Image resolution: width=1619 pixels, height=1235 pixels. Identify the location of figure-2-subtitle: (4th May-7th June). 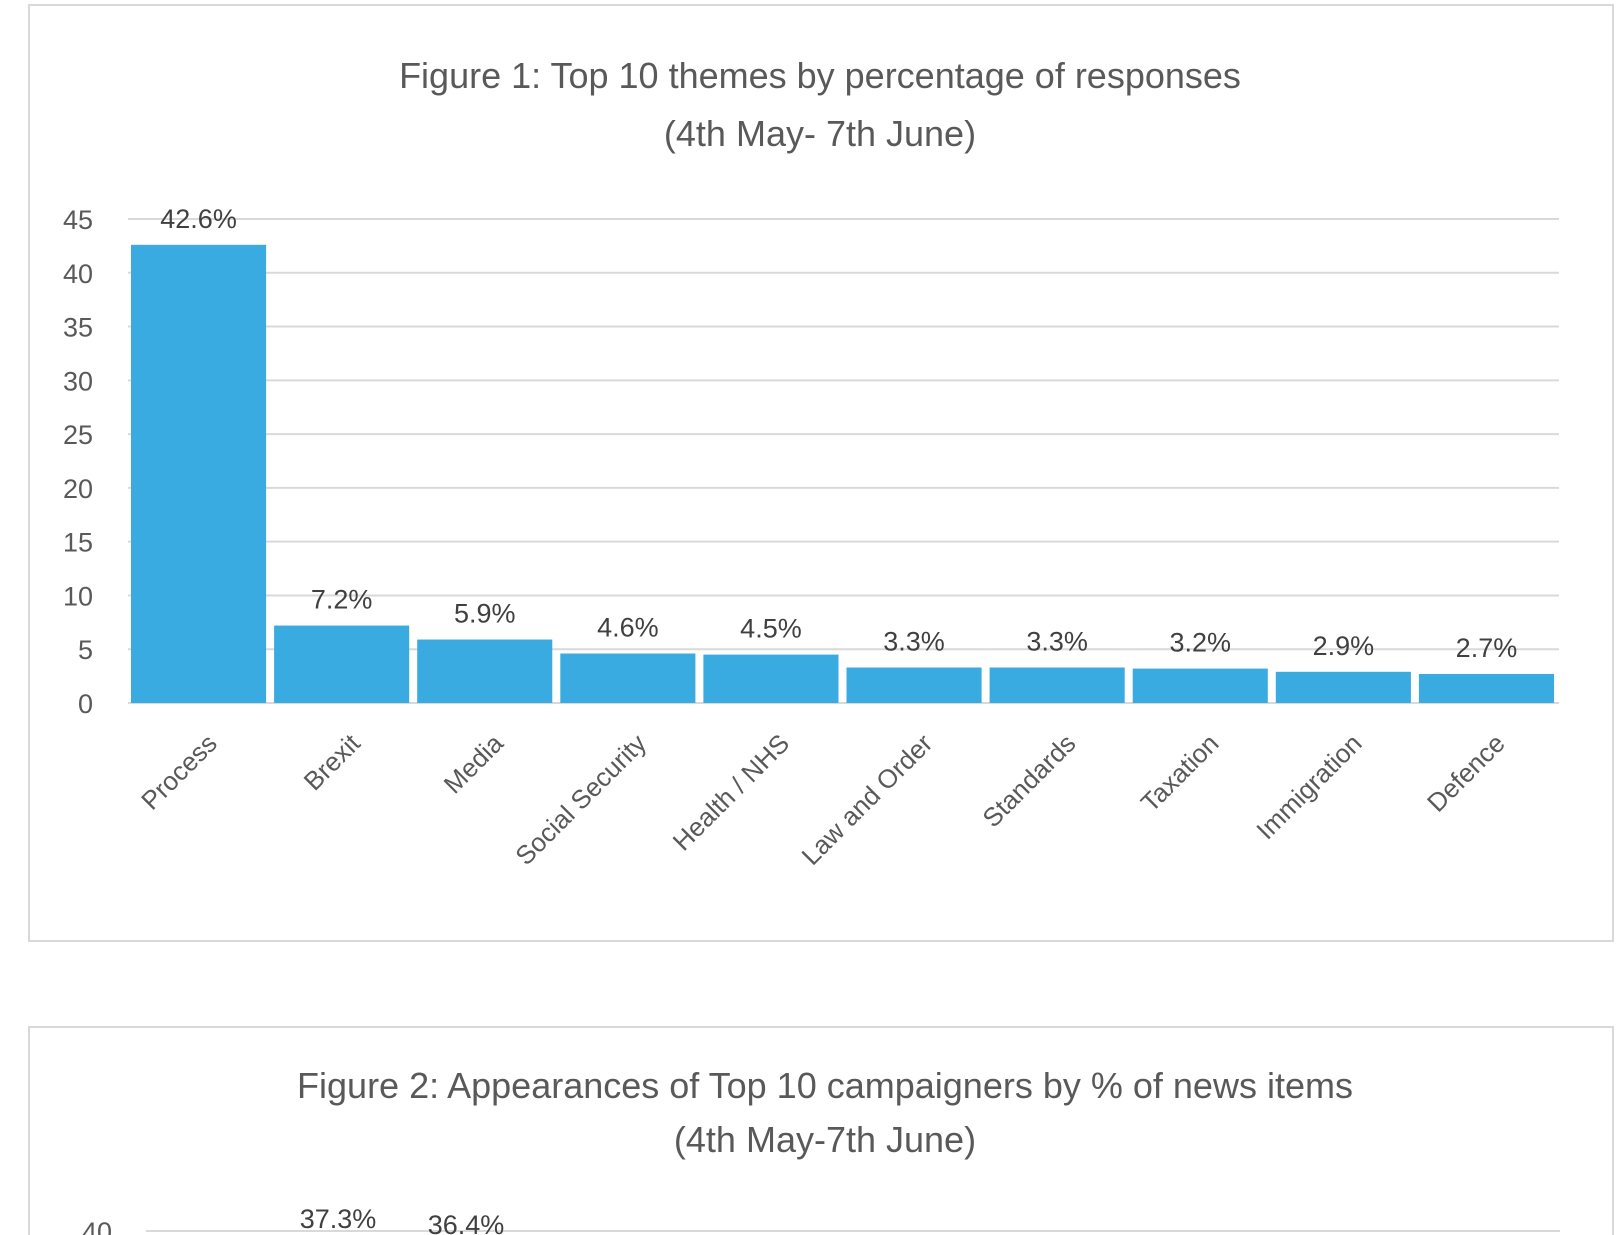
(825, 1139).